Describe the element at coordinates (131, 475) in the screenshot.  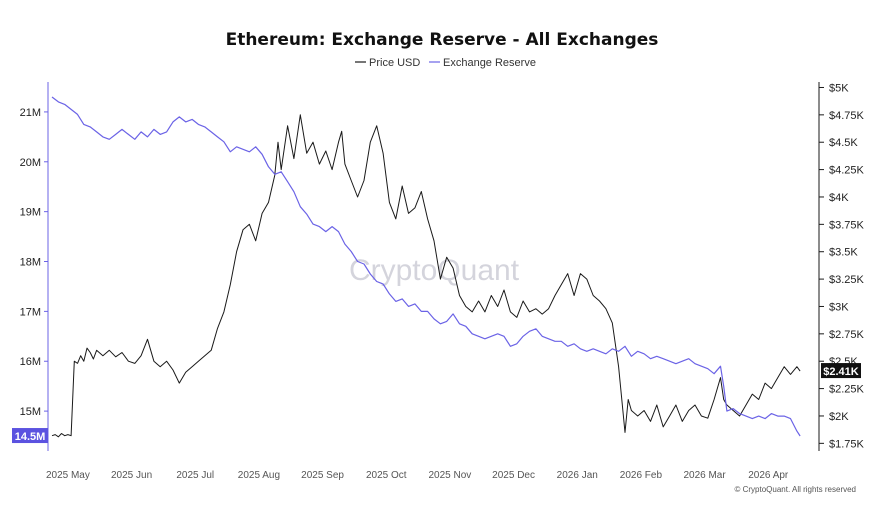
I see `x-tick-label: 2025 Jun` at that location.